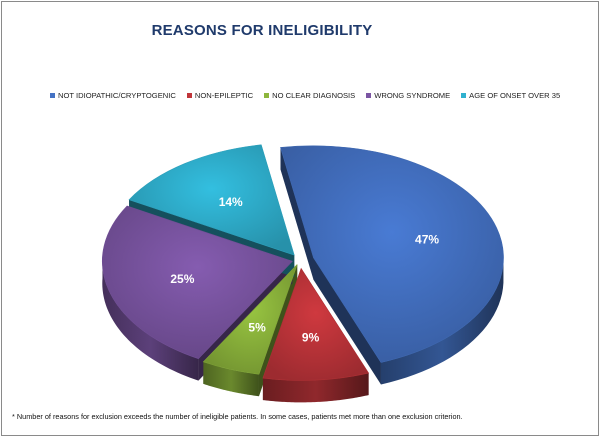 This screenshot has width=600, height=437. What do you see at coordinates (427, 239) in the screenshot?
I see `pie-data-label: 47%` at bounding box center [427, 239].